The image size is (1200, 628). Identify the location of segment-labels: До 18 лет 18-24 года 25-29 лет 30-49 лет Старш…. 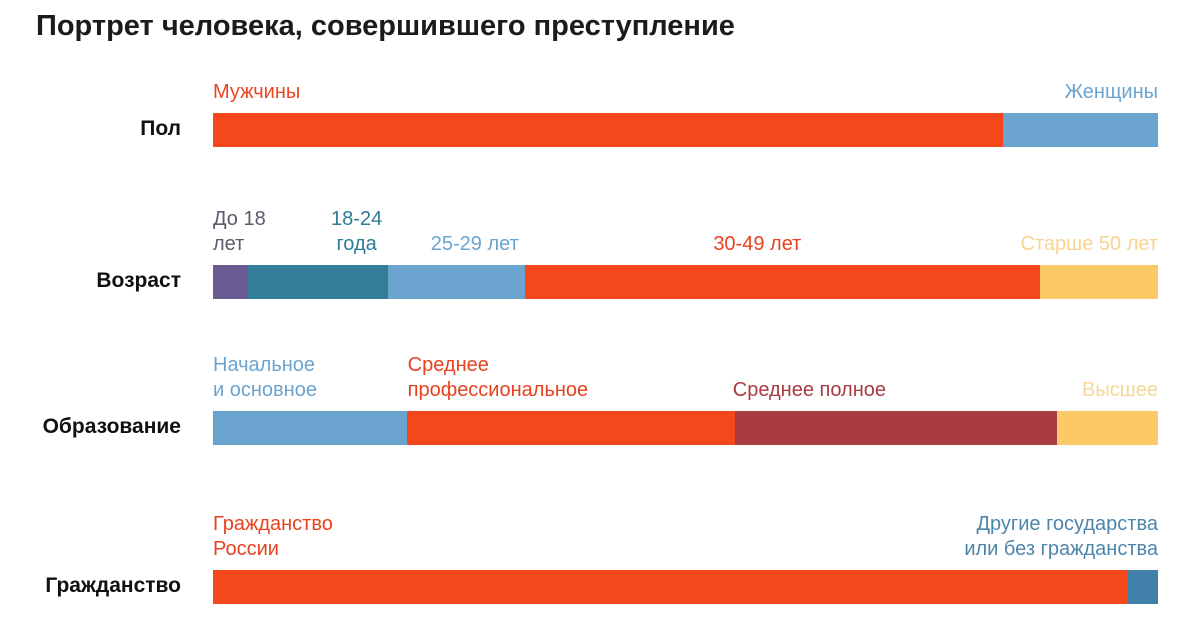
(685, 217).